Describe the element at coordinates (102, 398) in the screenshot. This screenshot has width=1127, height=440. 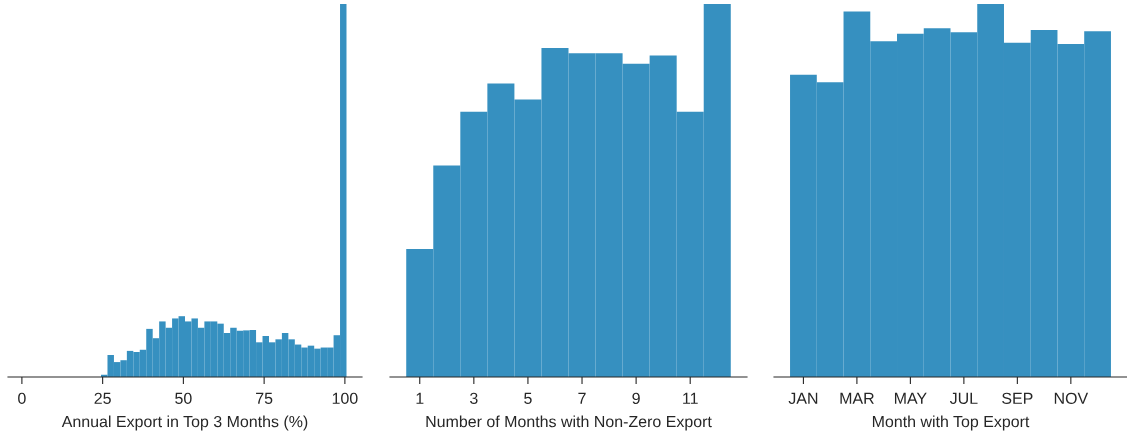
I see `x-tick-label: 25` at that location.